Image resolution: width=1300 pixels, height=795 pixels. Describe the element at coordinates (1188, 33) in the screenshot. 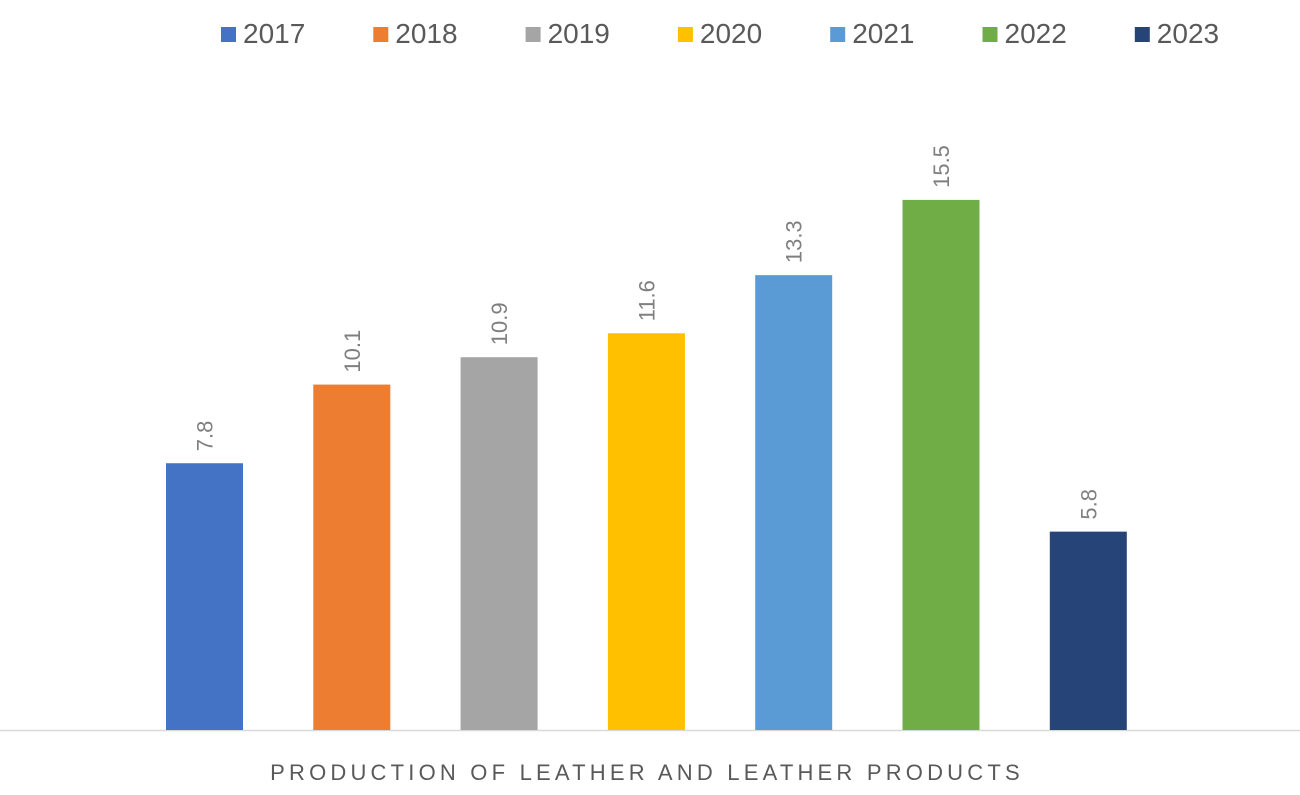

I see `legend-label-2023: 2023` at that location.